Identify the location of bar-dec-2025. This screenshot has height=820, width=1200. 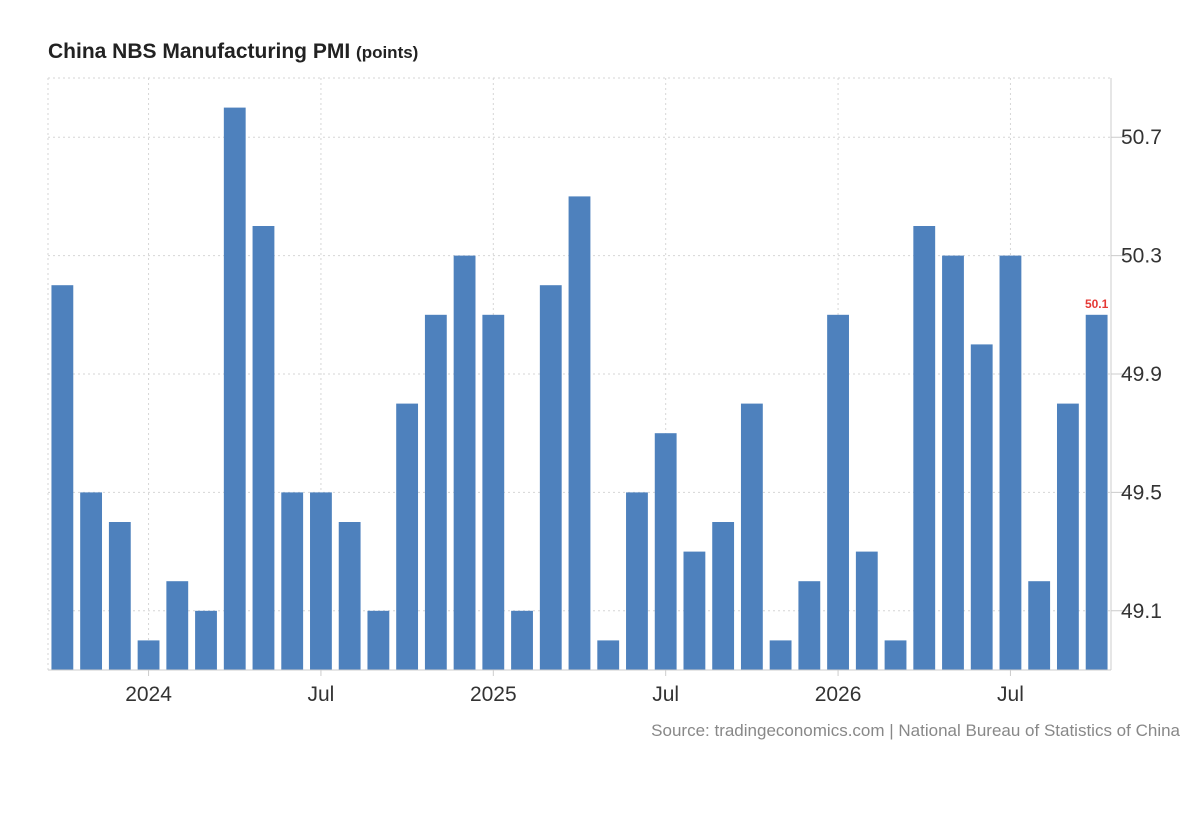
(809, 625).